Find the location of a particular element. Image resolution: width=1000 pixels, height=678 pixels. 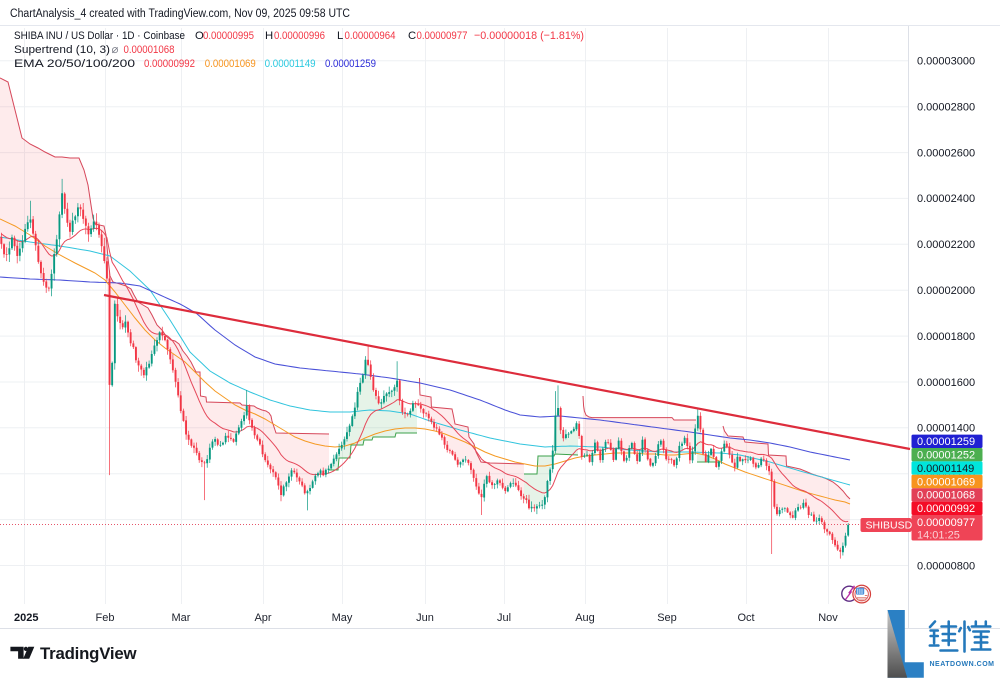

svg-text:Supertrend (10, 3)⌀0.00001068: Supertrend (10, 3)⌀ 0.00001068 is located at coordinates (94, 50).